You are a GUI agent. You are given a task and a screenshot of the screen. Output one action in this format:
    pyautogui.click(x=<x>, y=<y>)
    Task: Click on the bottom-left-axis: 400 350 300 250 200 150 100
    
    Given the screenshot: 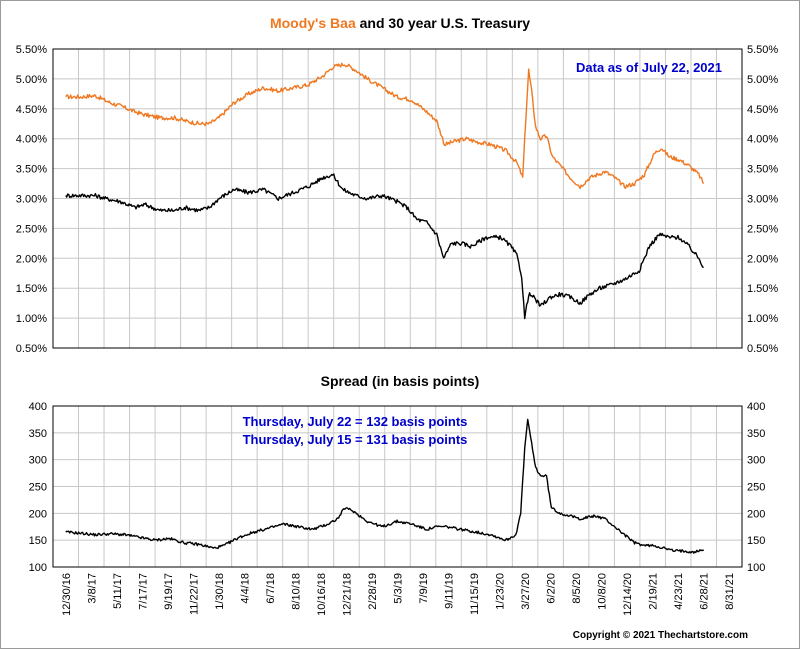 What is the action you would take?
    pyautogui.click(x=38, y=487)
    